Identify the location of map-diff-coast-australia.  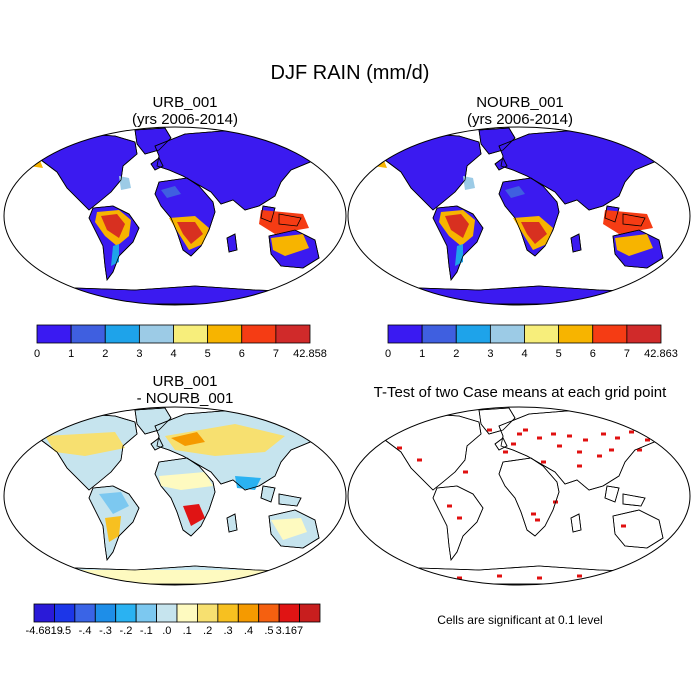
(294, 529).